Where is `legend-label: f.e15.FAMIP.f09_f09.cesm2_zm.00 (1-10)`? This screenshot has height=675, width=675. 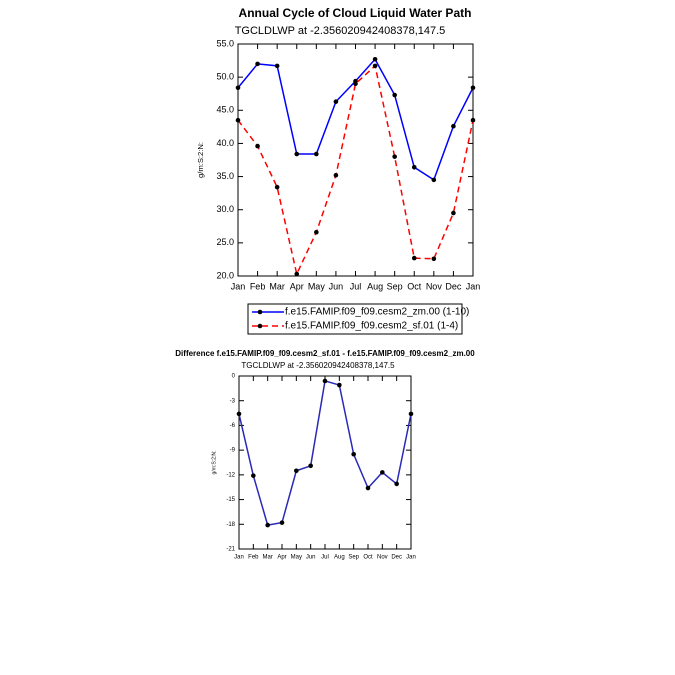 legend-label: f.e15.FAMIP.f09_f09.cesm2_zm.00 (1-10) is located at coordinates (377, 312).